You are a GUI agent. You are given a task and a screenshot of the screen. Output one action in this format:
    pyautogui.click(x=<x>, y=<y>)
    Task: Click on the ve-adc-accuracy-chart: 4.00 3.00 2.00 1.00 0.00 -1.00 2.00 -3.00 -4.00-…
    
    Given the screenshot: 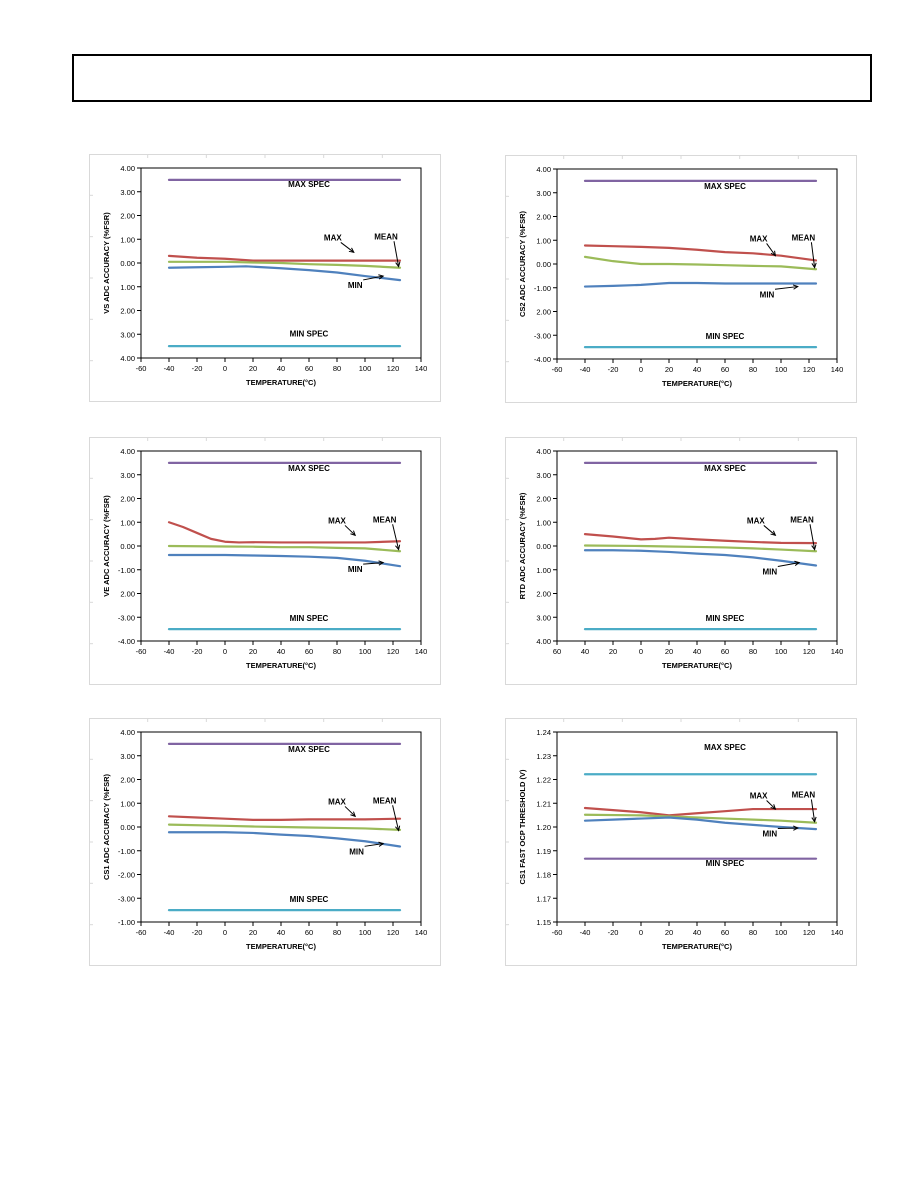 What is the action you would take?
    pyautogui.click(x=265, y=561)
    